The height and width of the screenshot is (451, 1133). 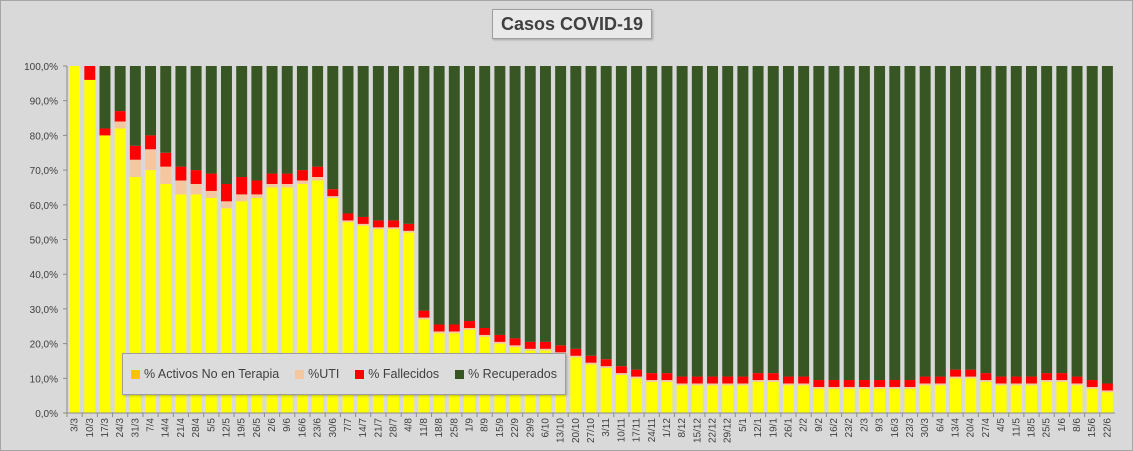 I want to click on x-tick-label: 18/5, so click(x=1031, y=428).